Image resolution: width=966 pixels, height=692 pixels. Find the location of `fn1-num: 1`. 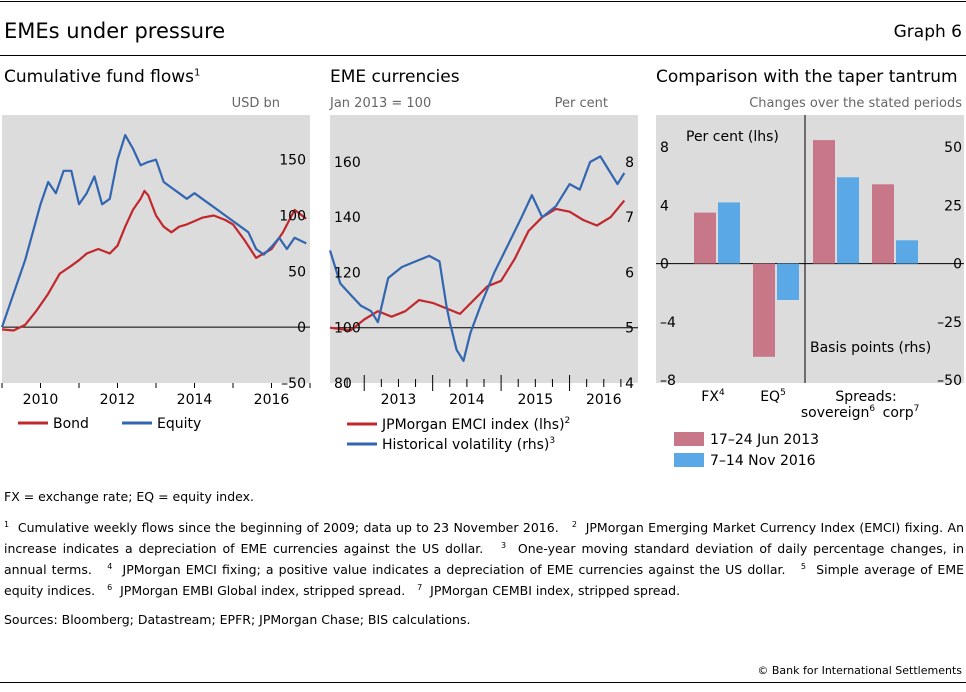

fn1-num: 1 is located at coordinates (7, 524).